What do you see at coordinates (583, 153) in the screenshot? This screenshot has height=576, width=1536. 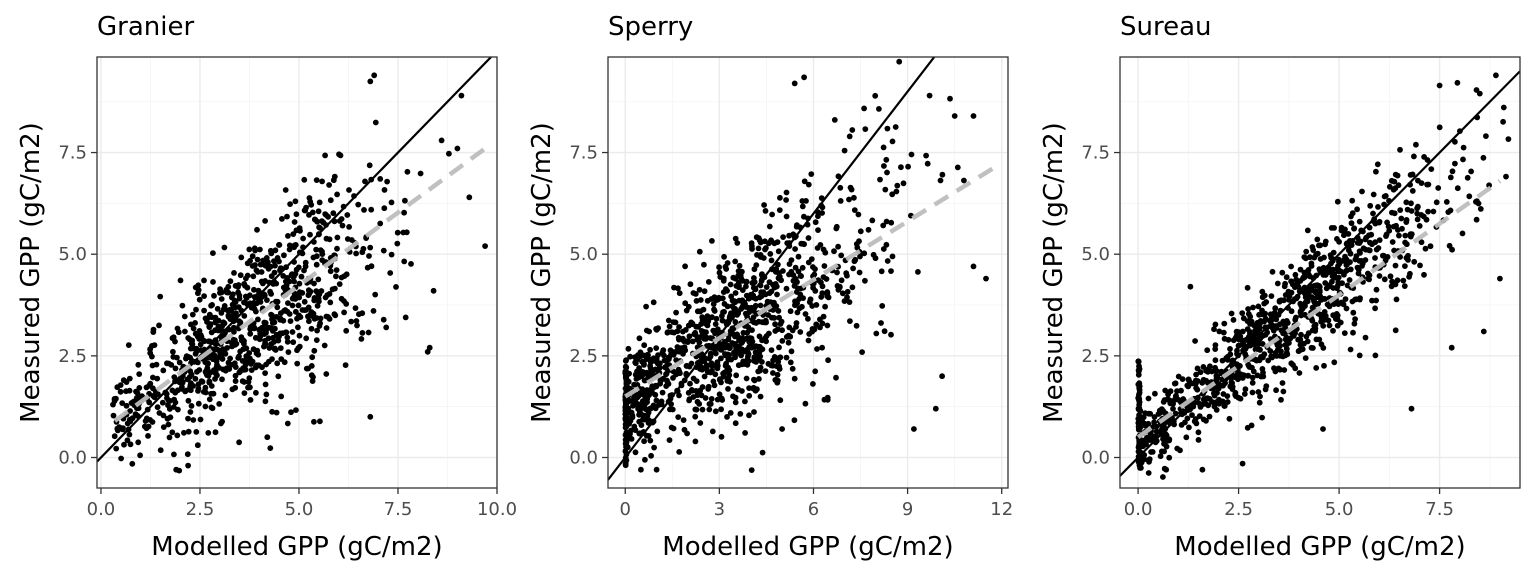 I see `y-tick-label: 7.5` at bounding box center [583, 153].